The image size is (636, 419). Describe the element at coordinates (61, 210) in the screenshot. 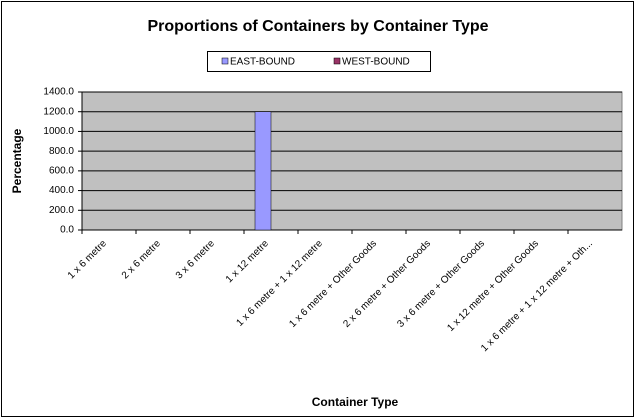

I see `y-tick-label: 200.0` at that location.